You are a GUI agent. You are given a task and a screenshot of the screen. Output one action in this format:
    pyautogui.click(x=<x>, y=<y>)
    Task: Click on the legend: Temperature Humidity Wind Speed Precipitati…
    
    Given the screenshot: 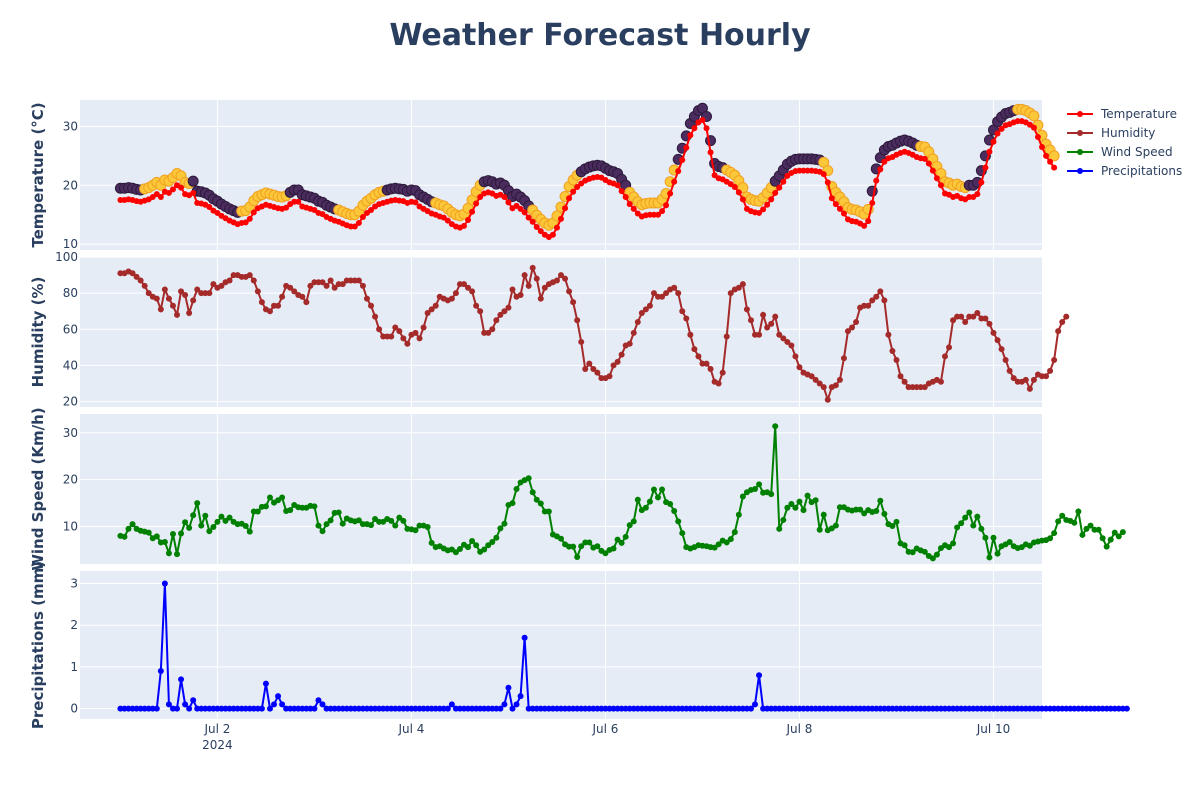 What is the action you would take?
    pyautogui.click(x=1124, y=142)
    